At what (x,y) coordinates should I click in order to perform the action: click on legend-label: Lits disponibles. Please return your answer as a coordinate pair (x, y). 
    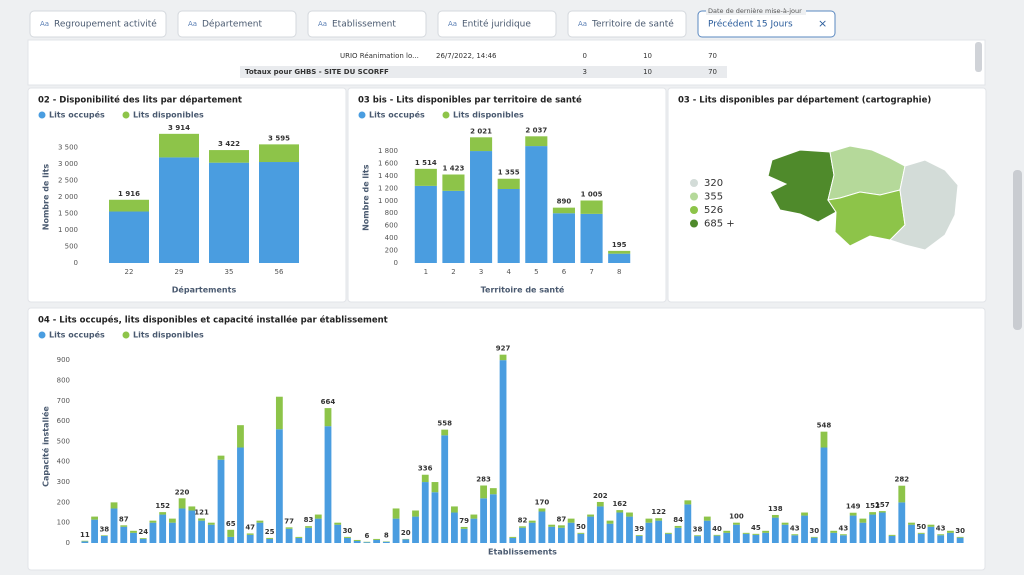
    Looking at the image, I should click on (488, 115).